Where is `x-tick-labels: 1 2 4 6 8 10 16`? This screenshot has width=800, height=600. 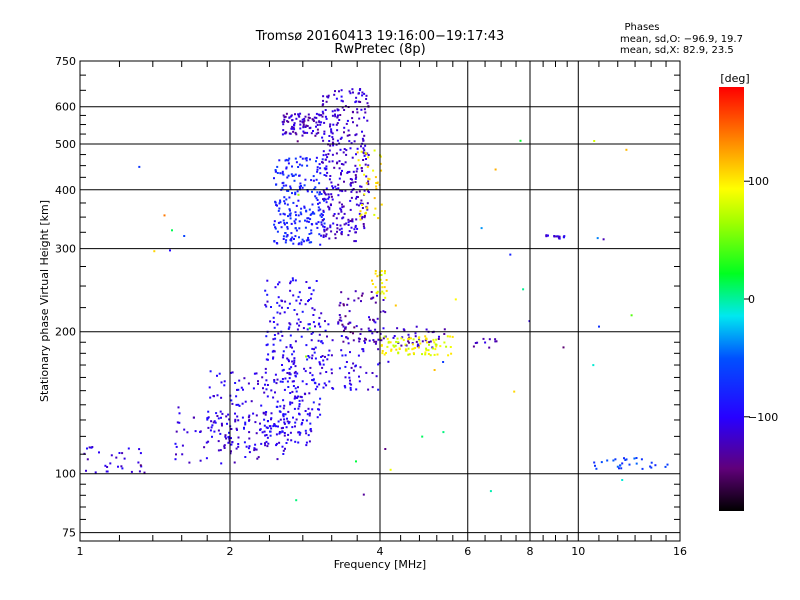 x-tick-labels: 1 2 4 6 8 10 16 is located at coordinates (382, 551).